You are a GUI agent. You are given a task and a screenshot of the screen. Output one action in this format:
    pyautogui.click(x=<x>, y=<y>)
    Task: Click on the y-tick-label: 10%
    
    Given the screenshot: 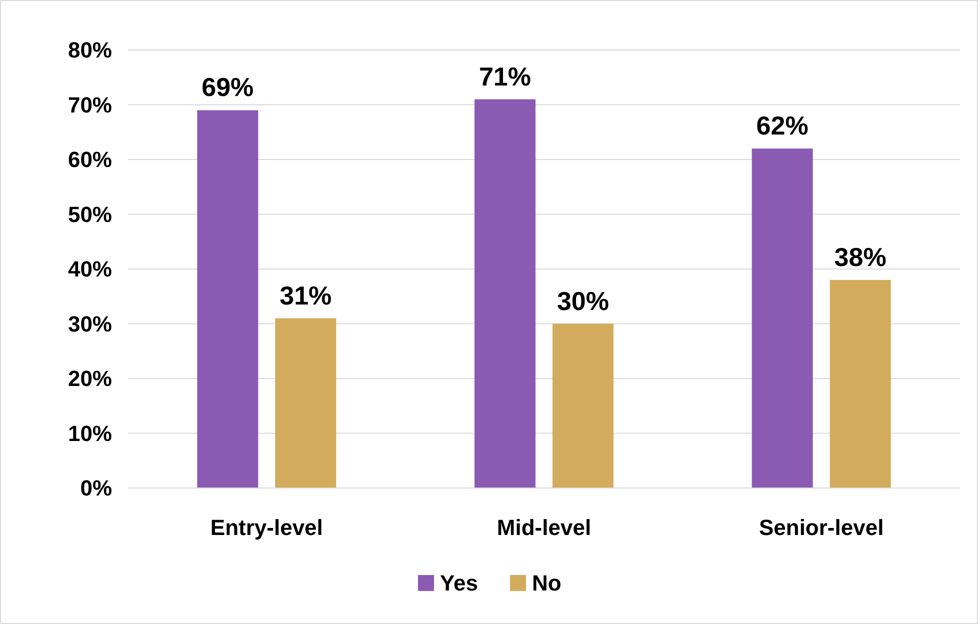 What is the action you would take?
    pyautogui.click(x=90, y=433)
    